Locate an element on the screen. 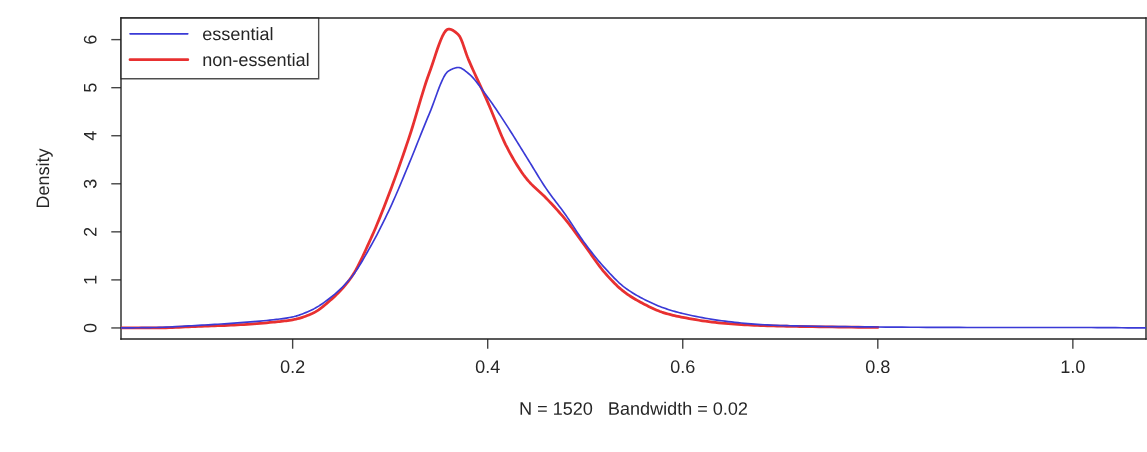 Image resolution: width=1147 pixels, height=452 pixels. legend-label: essential is located at coordinates (238, 34).